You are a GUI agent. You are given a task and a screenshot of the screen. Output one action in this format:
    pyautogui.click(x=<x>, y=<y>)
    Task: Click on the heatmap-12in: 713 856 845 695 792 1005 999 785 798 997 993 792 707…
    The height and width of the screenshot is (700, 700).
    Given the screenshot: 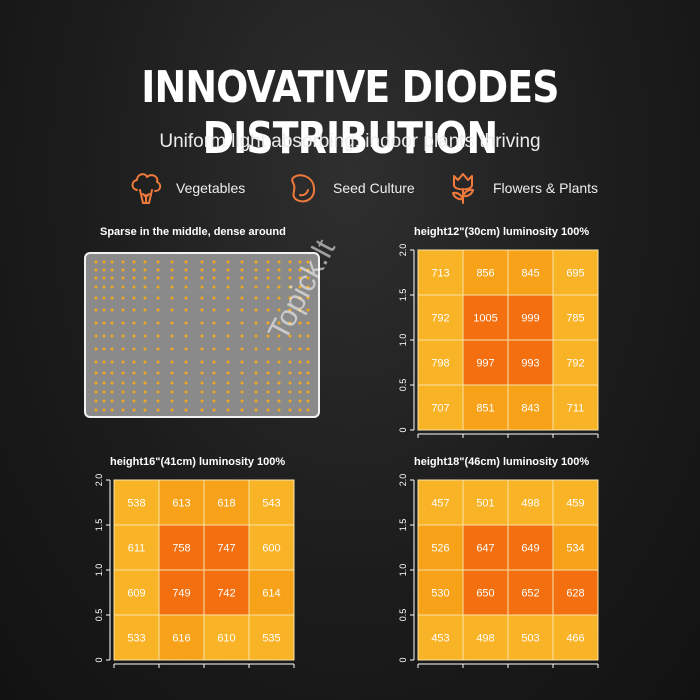 What is the action you would take?
    pyautogui.click(x=506, y=347)
    